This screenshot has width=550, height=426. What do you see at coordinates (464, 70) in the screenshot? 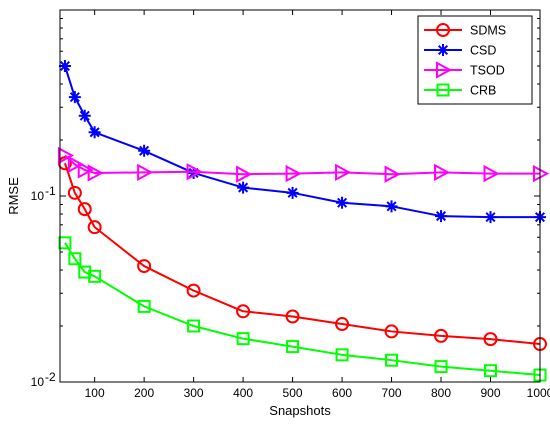
I see `legend-item-tsod: TSOD` at bounding box center [464, 70].